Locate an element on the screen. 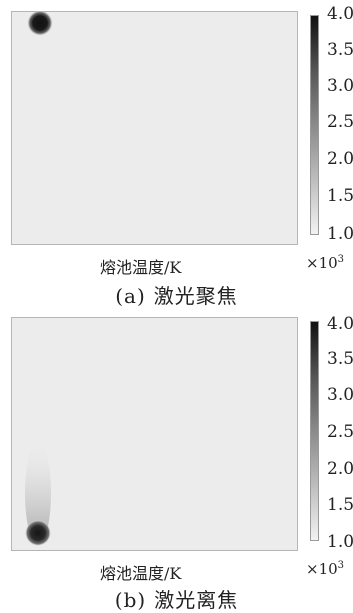 Image resolution: width=353 pixels, height=613 pixels. caption-text: 激光聚焦 is located at coordinates (195, 296).